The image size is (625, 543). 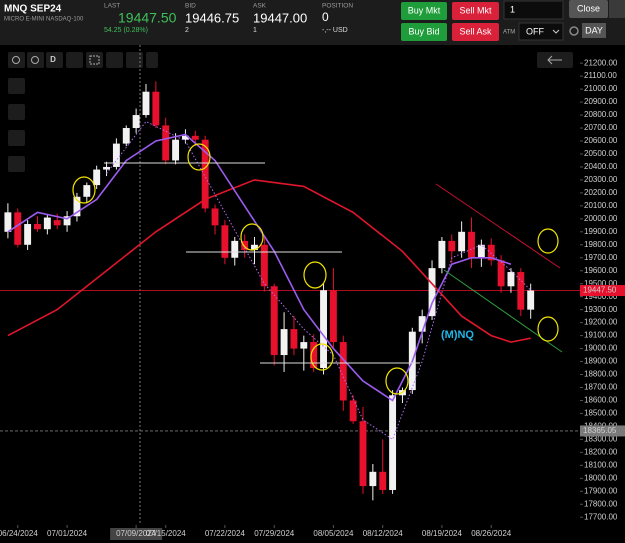 I want to click on input-bg, so click(x=533, y=10).